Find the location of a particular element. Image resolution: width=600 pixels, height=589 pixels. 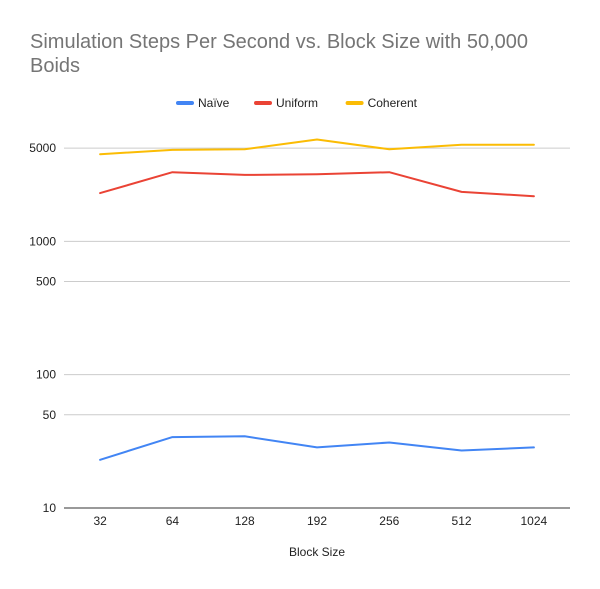

legend-label-coherent: Coherent is located at coordinates (393, 103).